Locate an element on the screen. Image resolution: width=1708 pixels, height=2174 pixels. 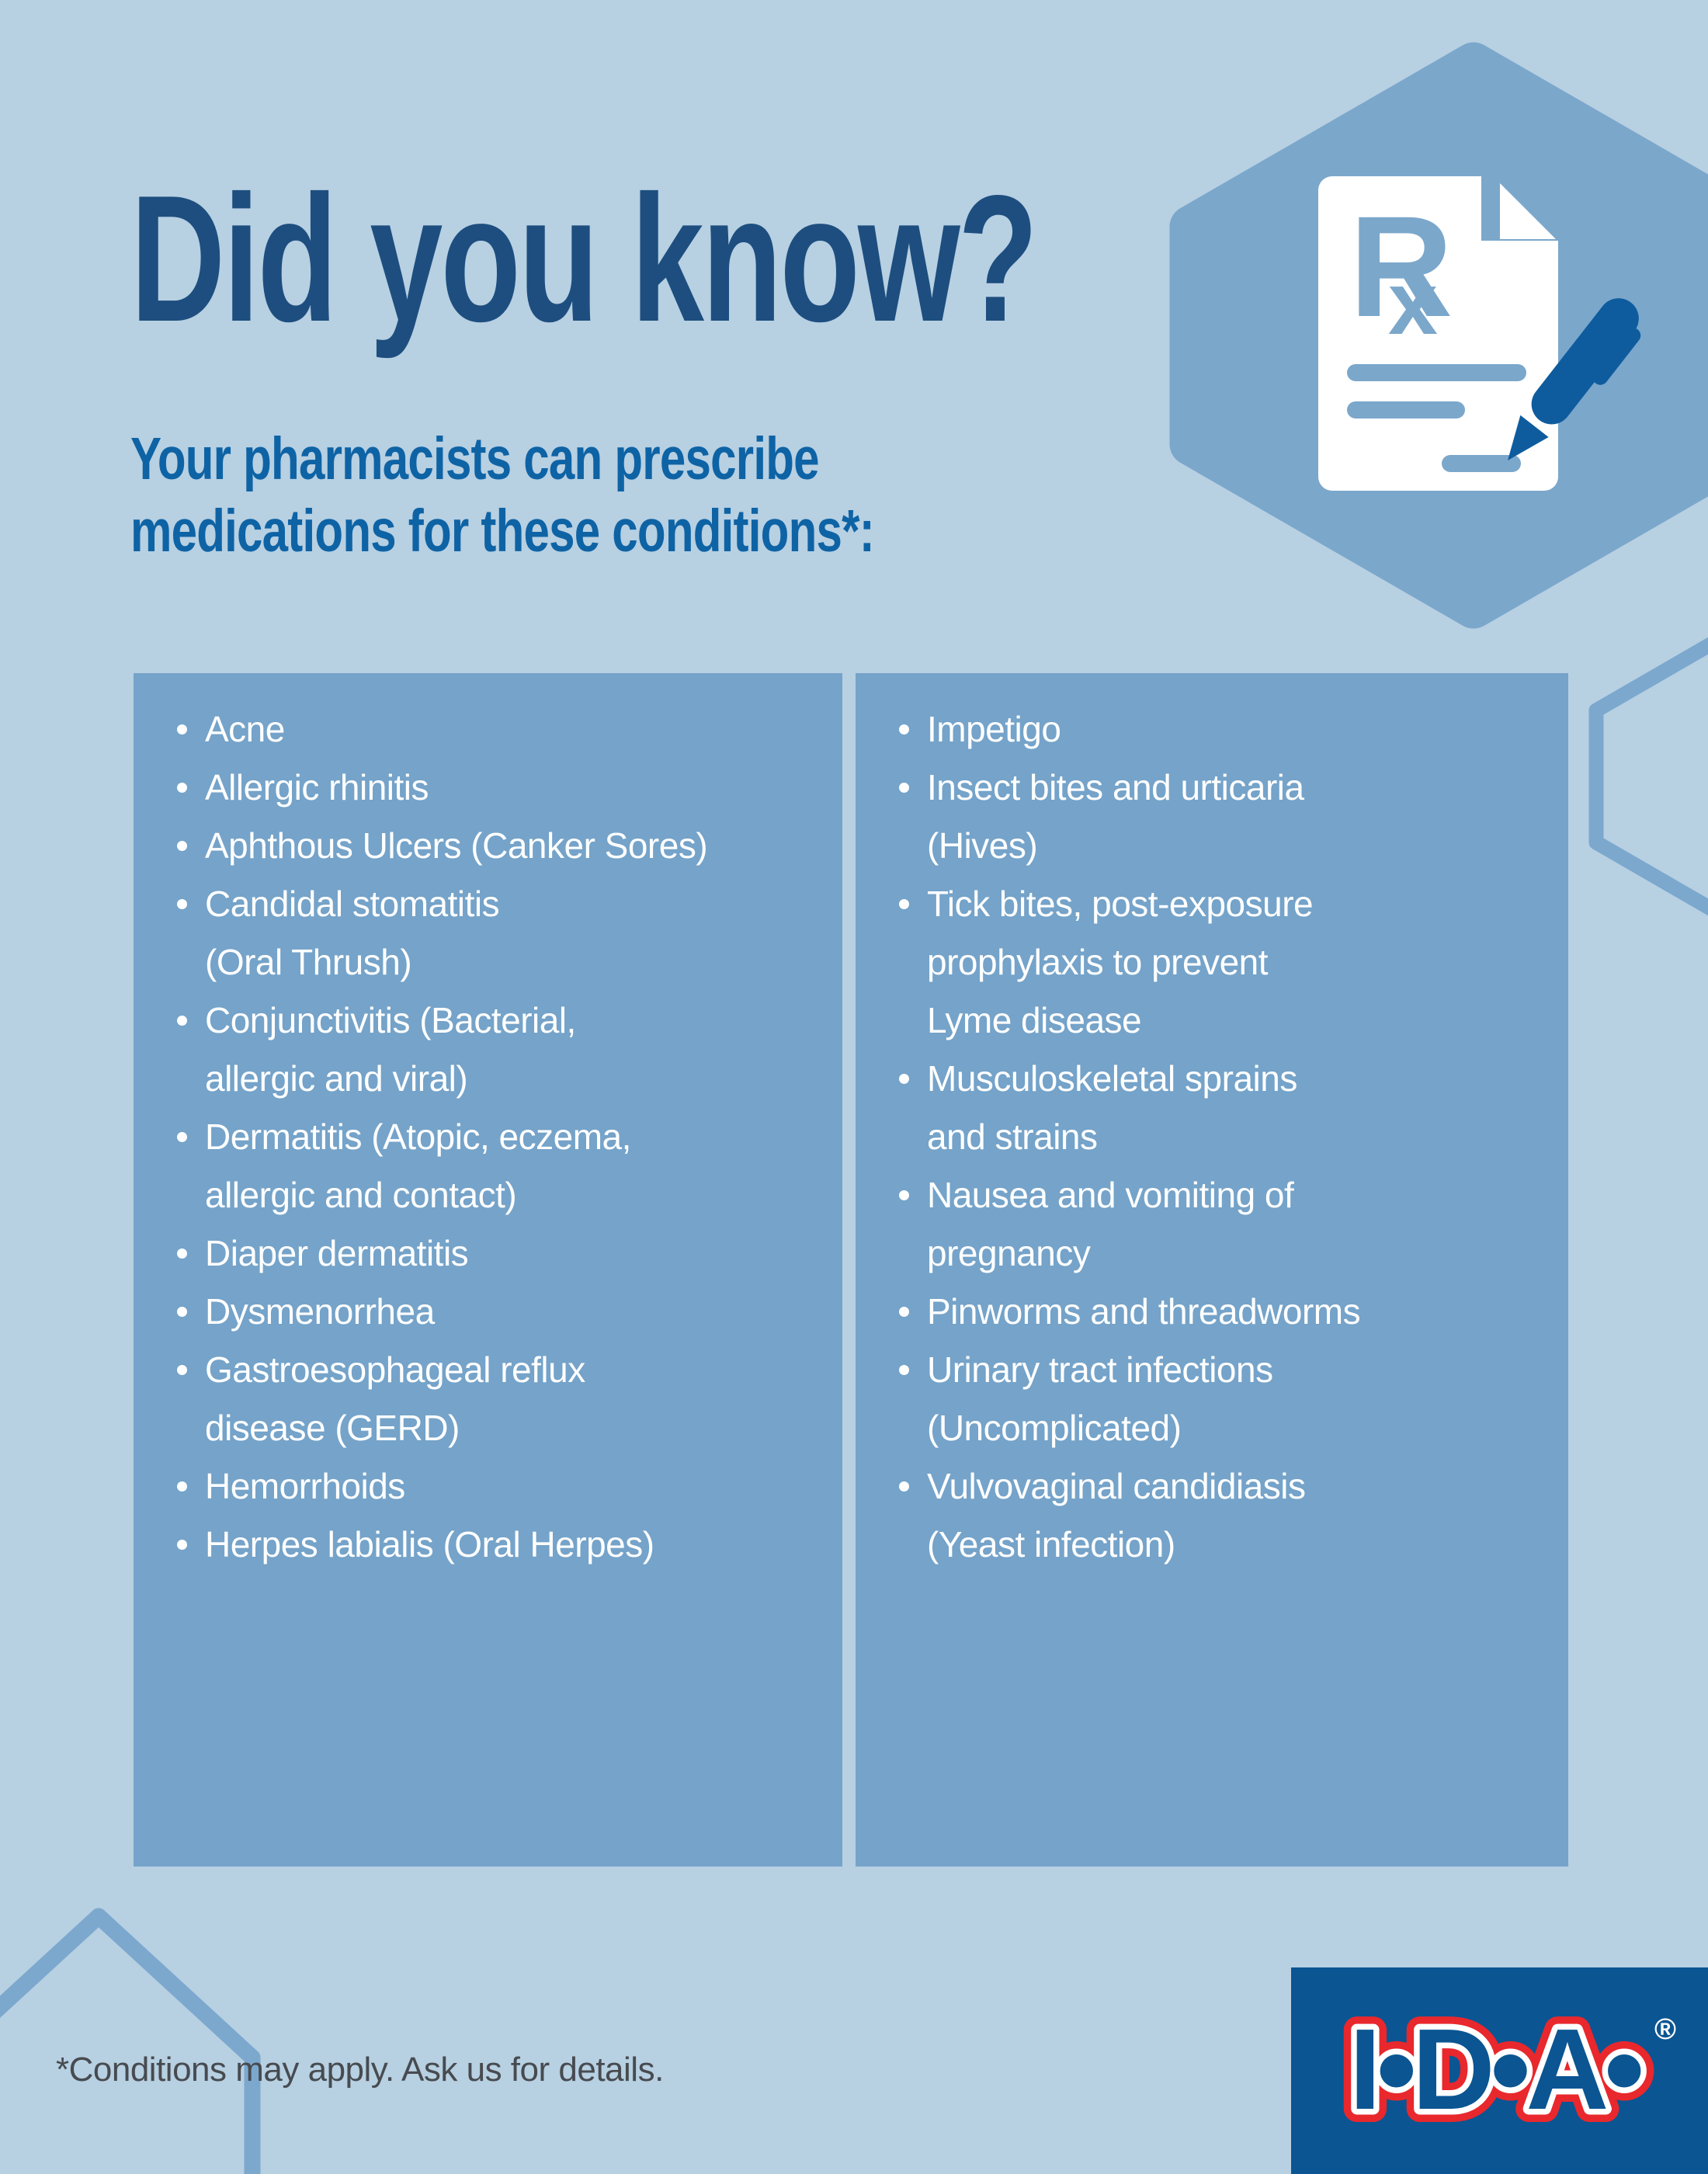
rx-symbol-r: R is located at coordinates (1401, 267).